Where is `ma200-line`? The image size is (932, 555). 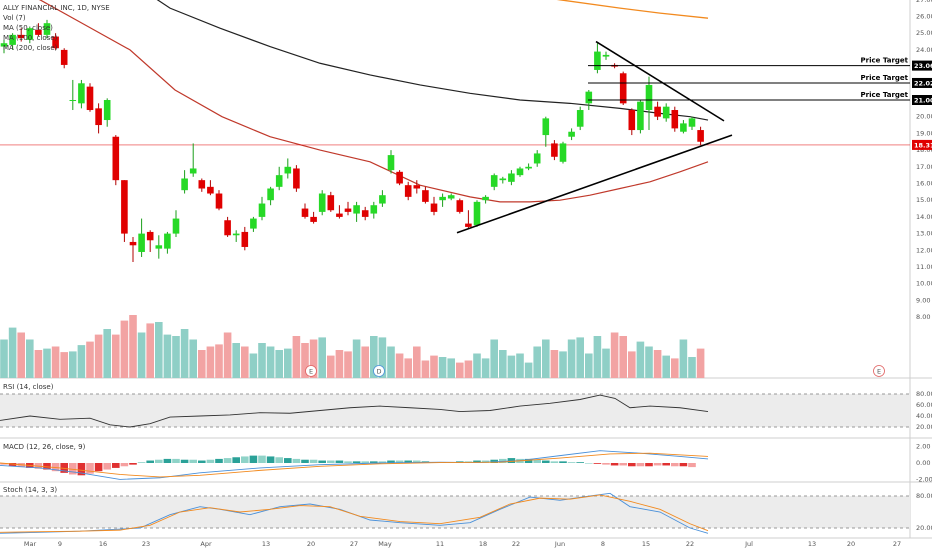 ma200-line is located at coordinates (632, 9).